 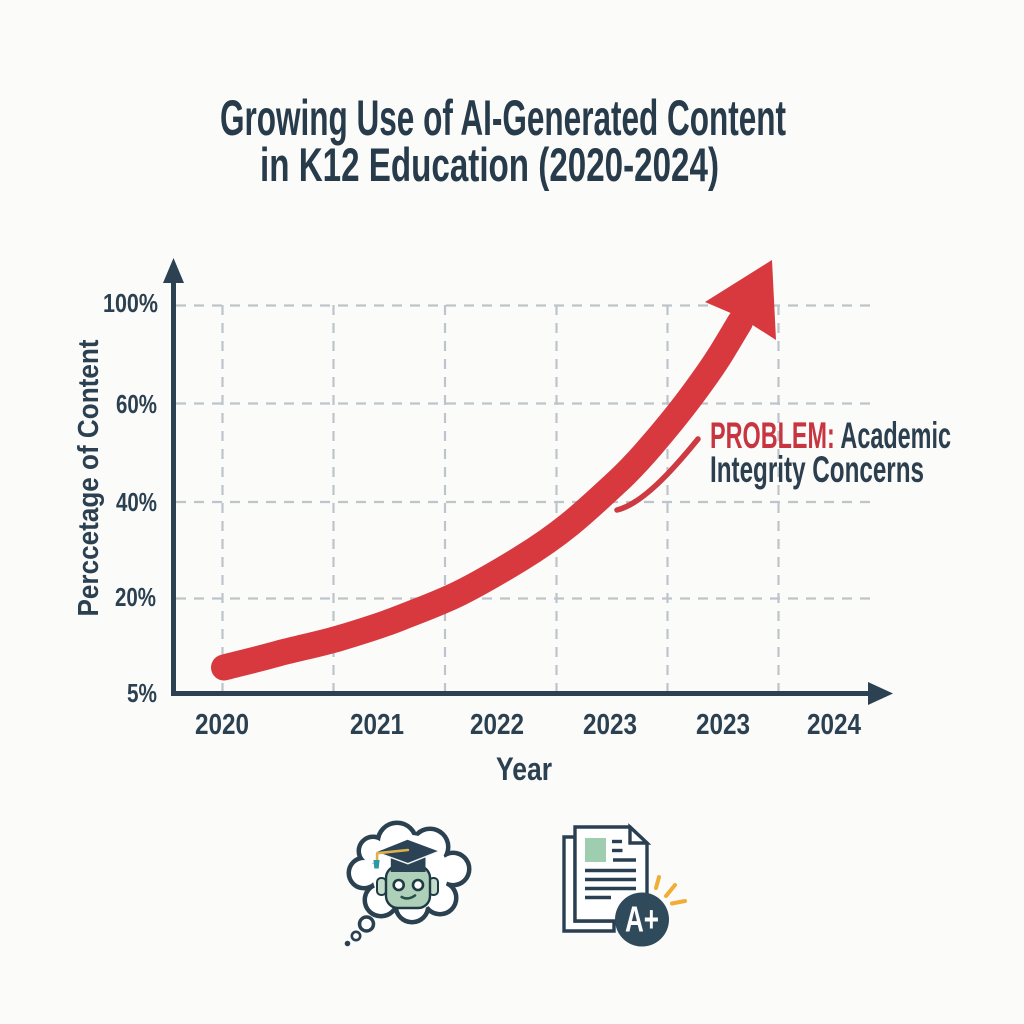 I want to click on svg-text: 2021, so click(x=377, y=725).